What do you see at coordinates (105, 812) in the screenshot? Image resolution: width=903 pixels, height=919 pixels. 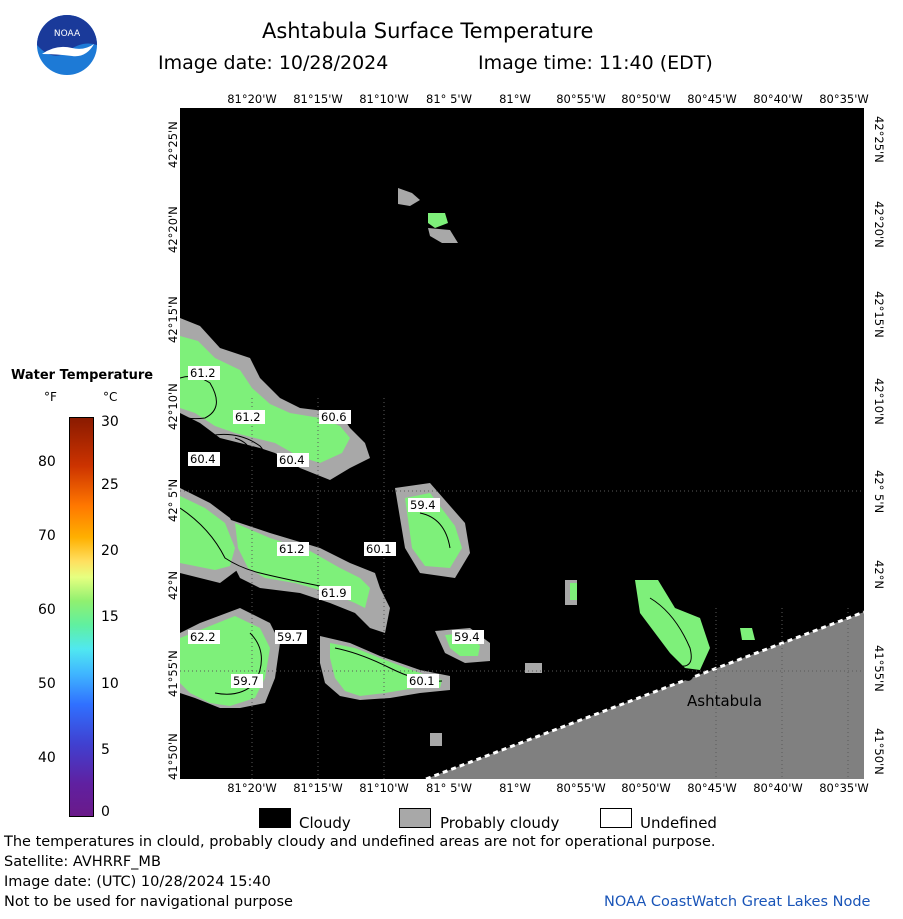 I see `tick-c: 0` at bounding box center [105, 812].